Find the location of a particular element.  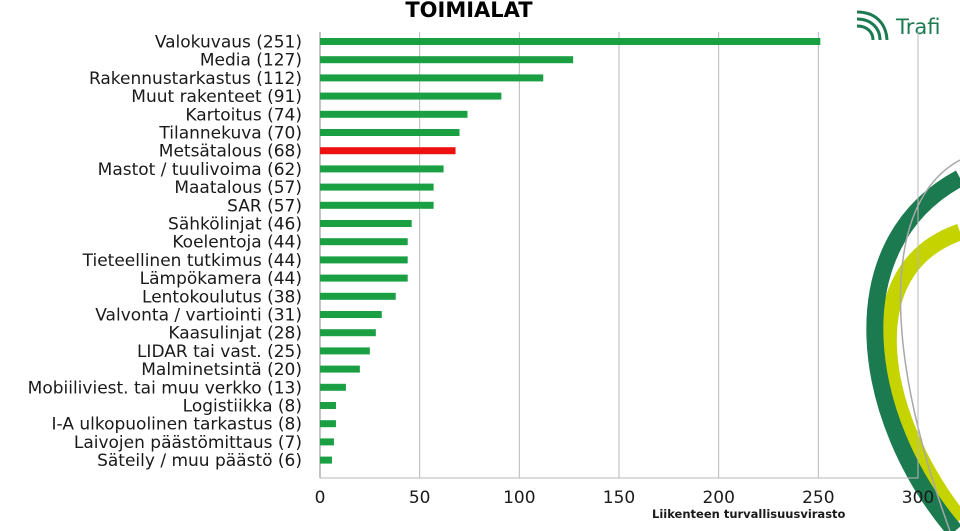

category-label-4: Muut rakenteet (91) is located at coordinates (216, 97).